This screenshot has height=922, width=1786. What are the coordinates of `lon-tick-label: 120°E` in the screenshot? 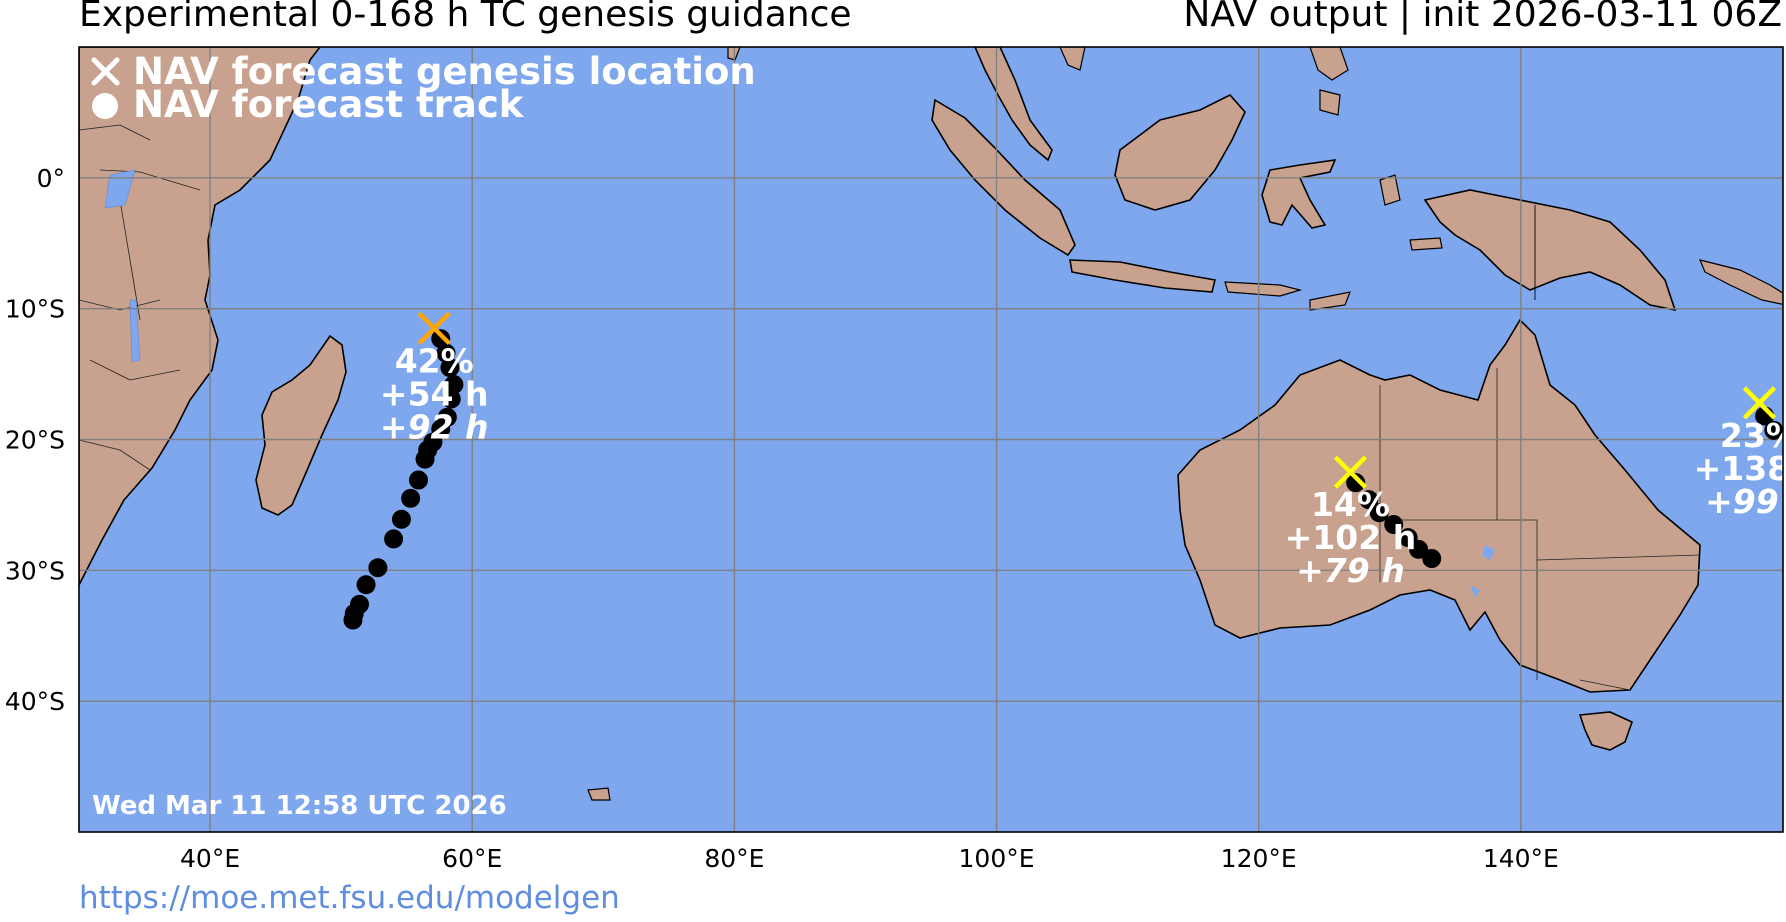 It's located at (1259, 858).